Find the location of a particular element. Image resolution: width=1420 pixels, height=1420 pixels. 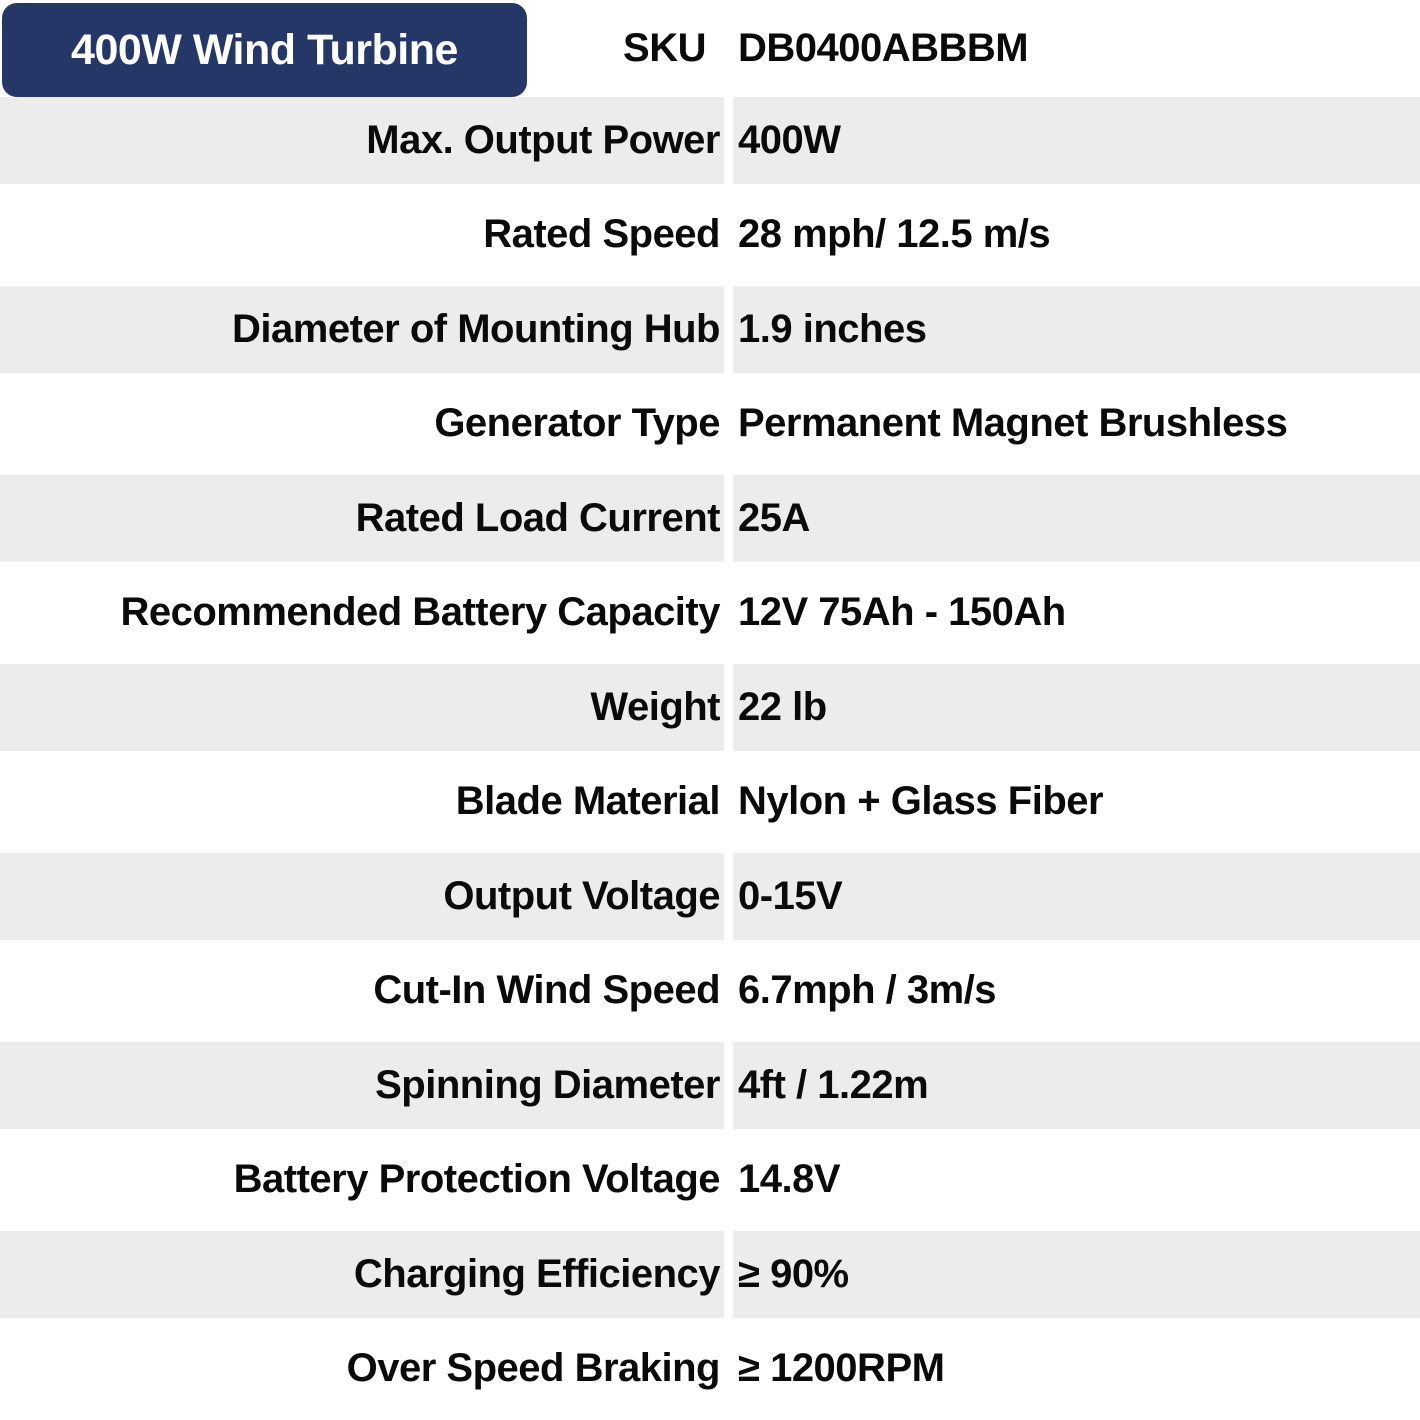

spec-label-cell: Max. Output Power is located at coordinates (362, 140).